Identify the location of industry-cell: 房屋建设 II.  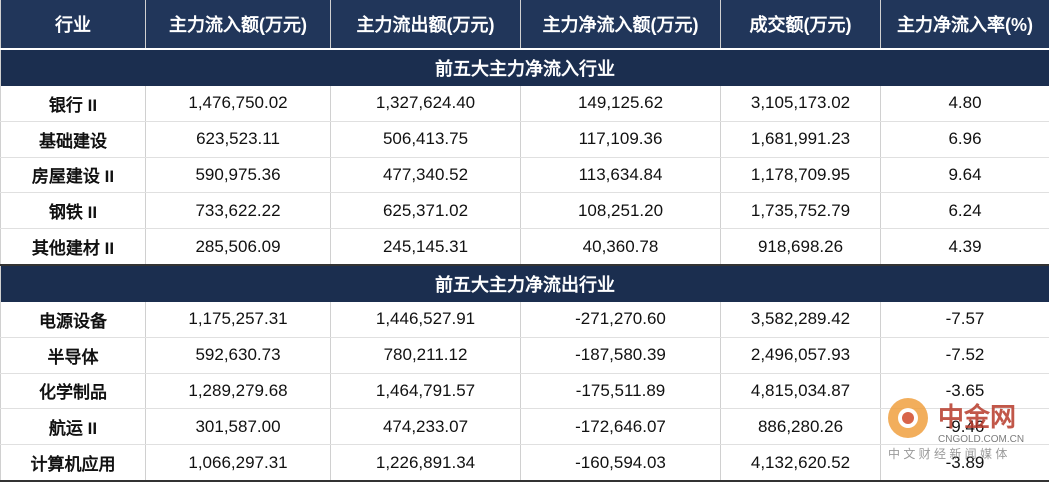
(73, 175).